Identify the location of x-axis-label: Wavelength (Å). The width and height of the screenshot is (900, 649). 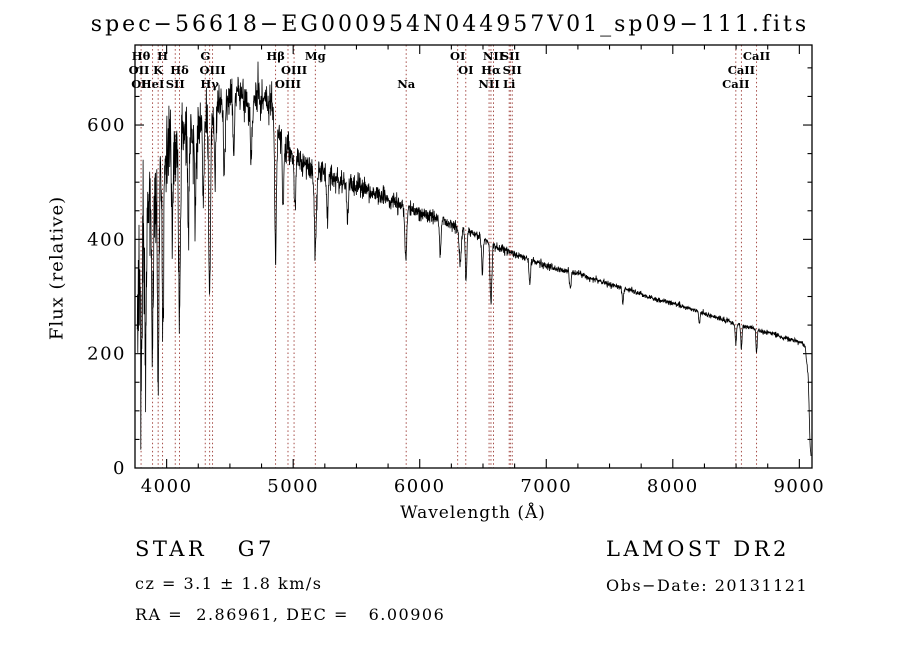
(473, 513).